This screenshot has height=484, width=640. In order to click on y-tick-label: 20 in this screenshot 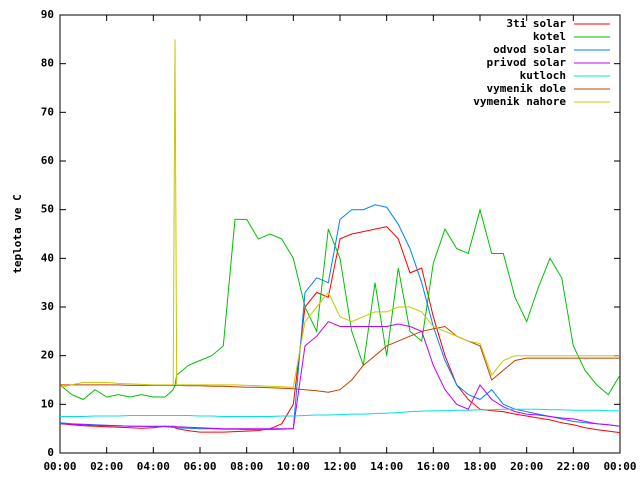, I will do `click(47, 355)`.